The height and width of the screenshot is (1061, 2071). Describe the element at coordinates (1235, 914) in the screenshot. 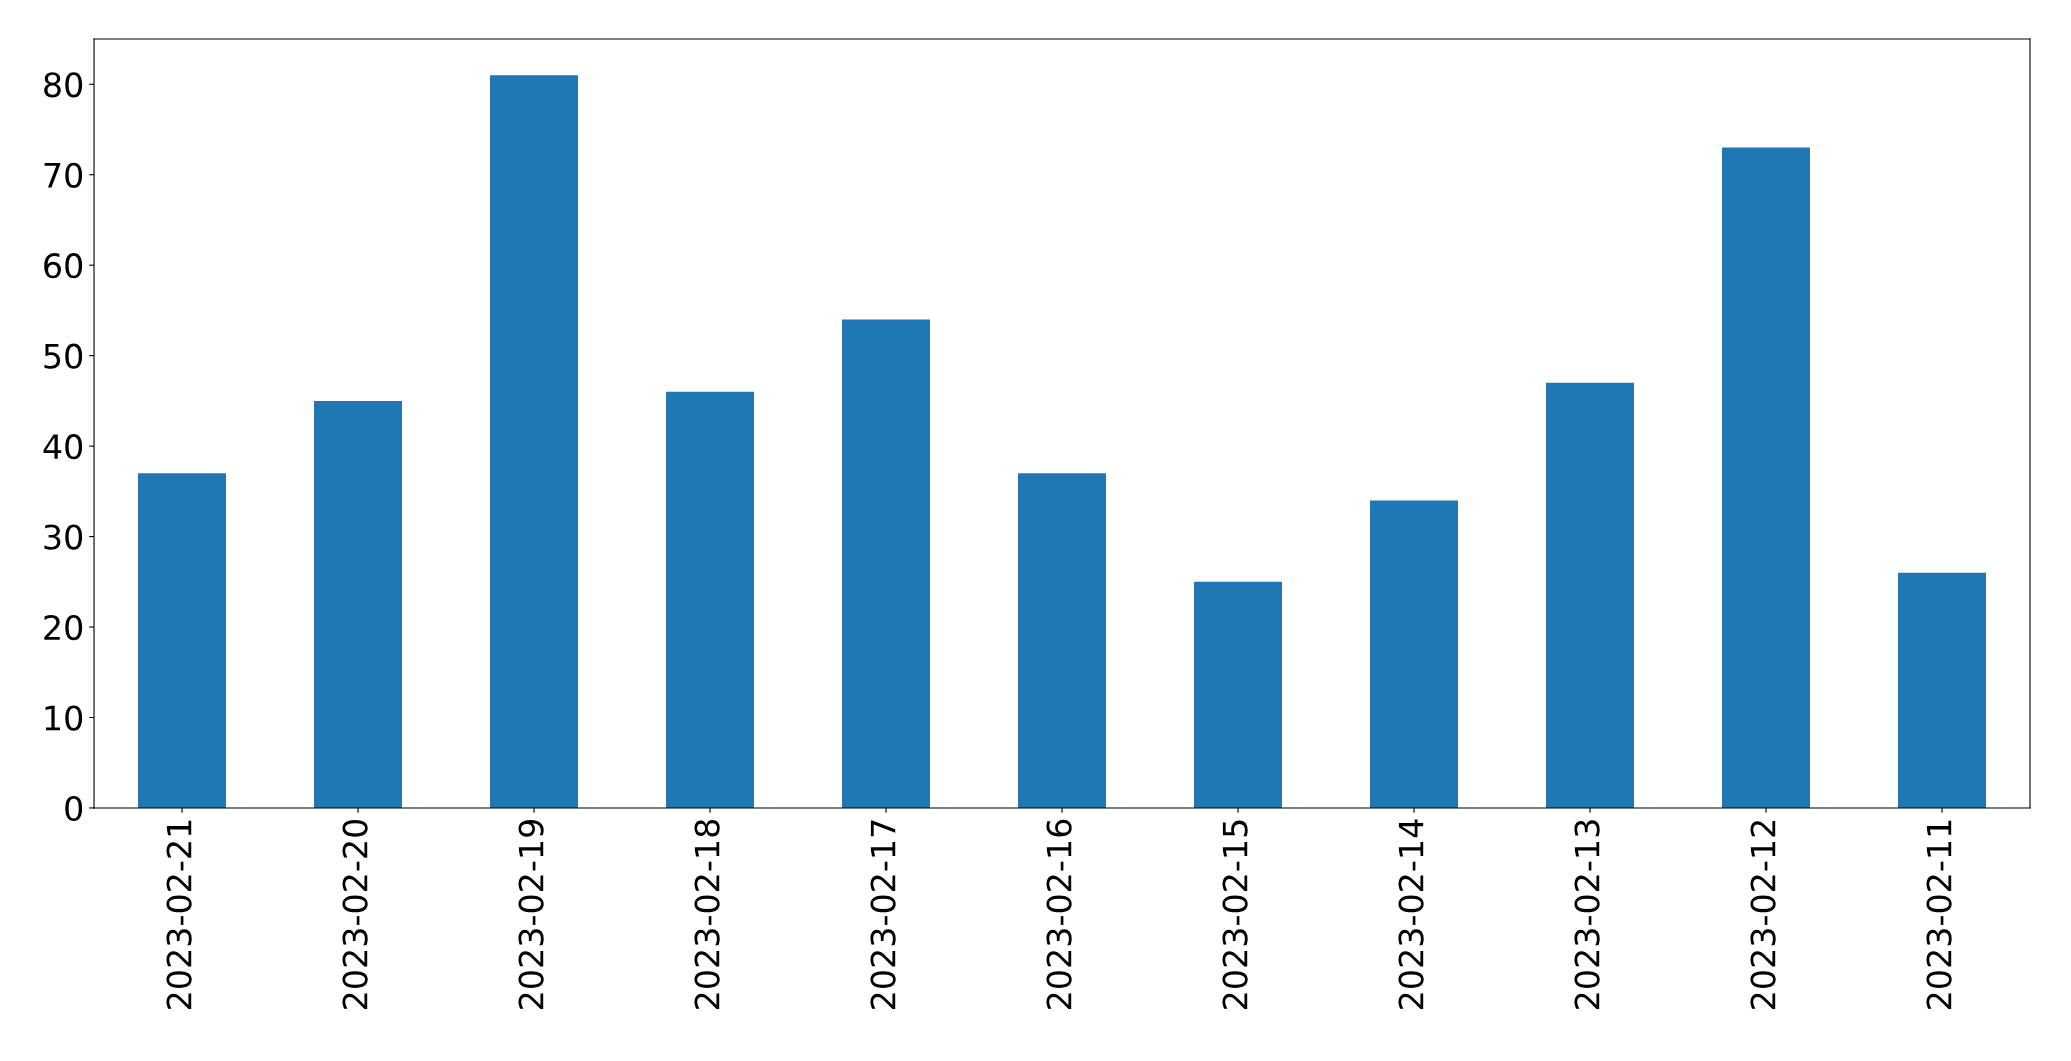

I see `x-tick-label: 2023-02-15` at that location.